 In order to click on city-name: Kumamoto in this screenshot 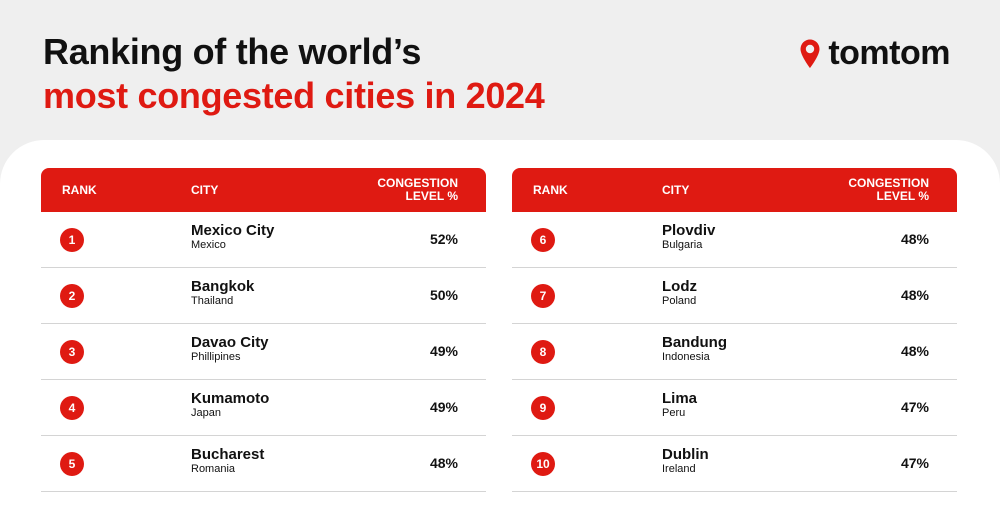, I will do `click(230, 398)`.